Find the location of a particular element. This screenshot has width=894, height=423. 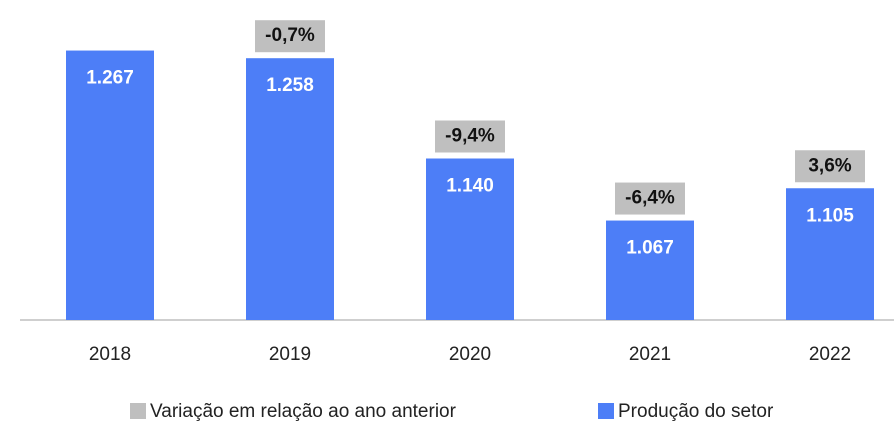

change-label: -9,4% is located at coordinates (470, 136).